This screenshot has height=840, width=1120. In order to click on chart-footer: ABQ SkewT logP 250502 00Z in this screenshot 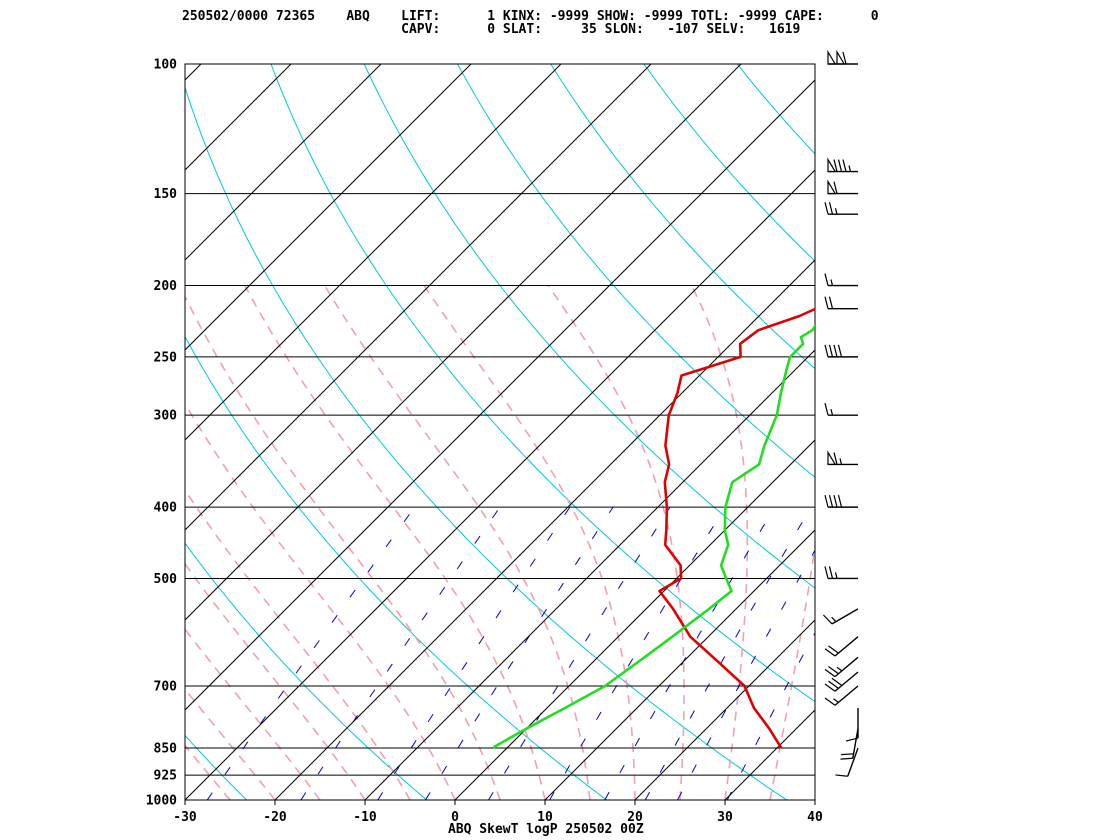, I will do `click(546, 829)`.